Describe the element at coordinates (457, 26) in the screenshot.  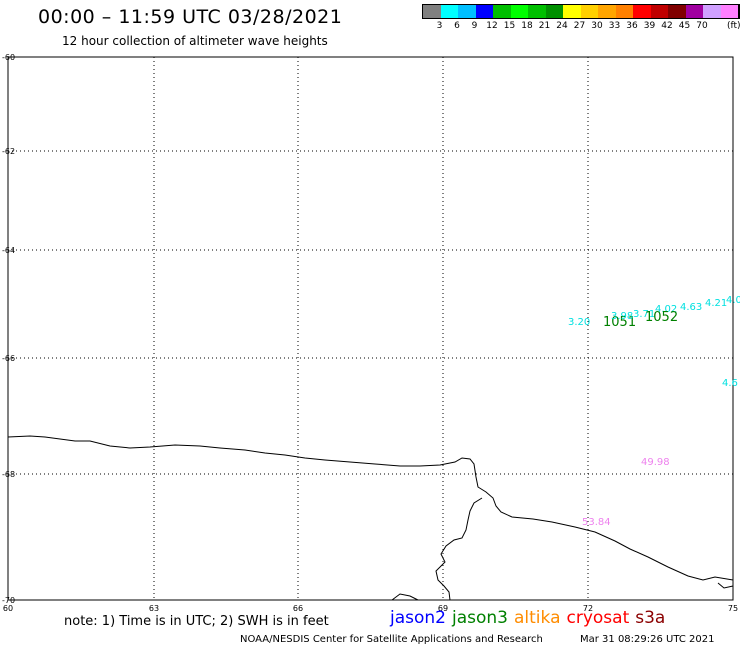
I see `legend-label: 6` at that location.